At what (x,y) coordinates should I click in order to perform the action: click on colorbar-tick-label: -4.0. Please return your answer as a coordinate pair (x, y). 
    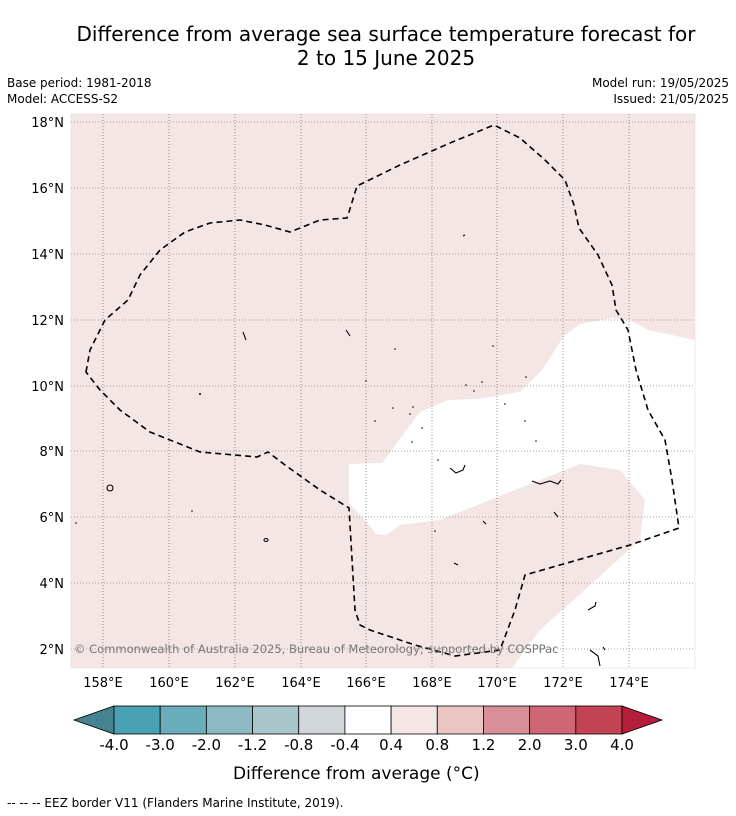
    Looking at the image, I should click on (114, 745).